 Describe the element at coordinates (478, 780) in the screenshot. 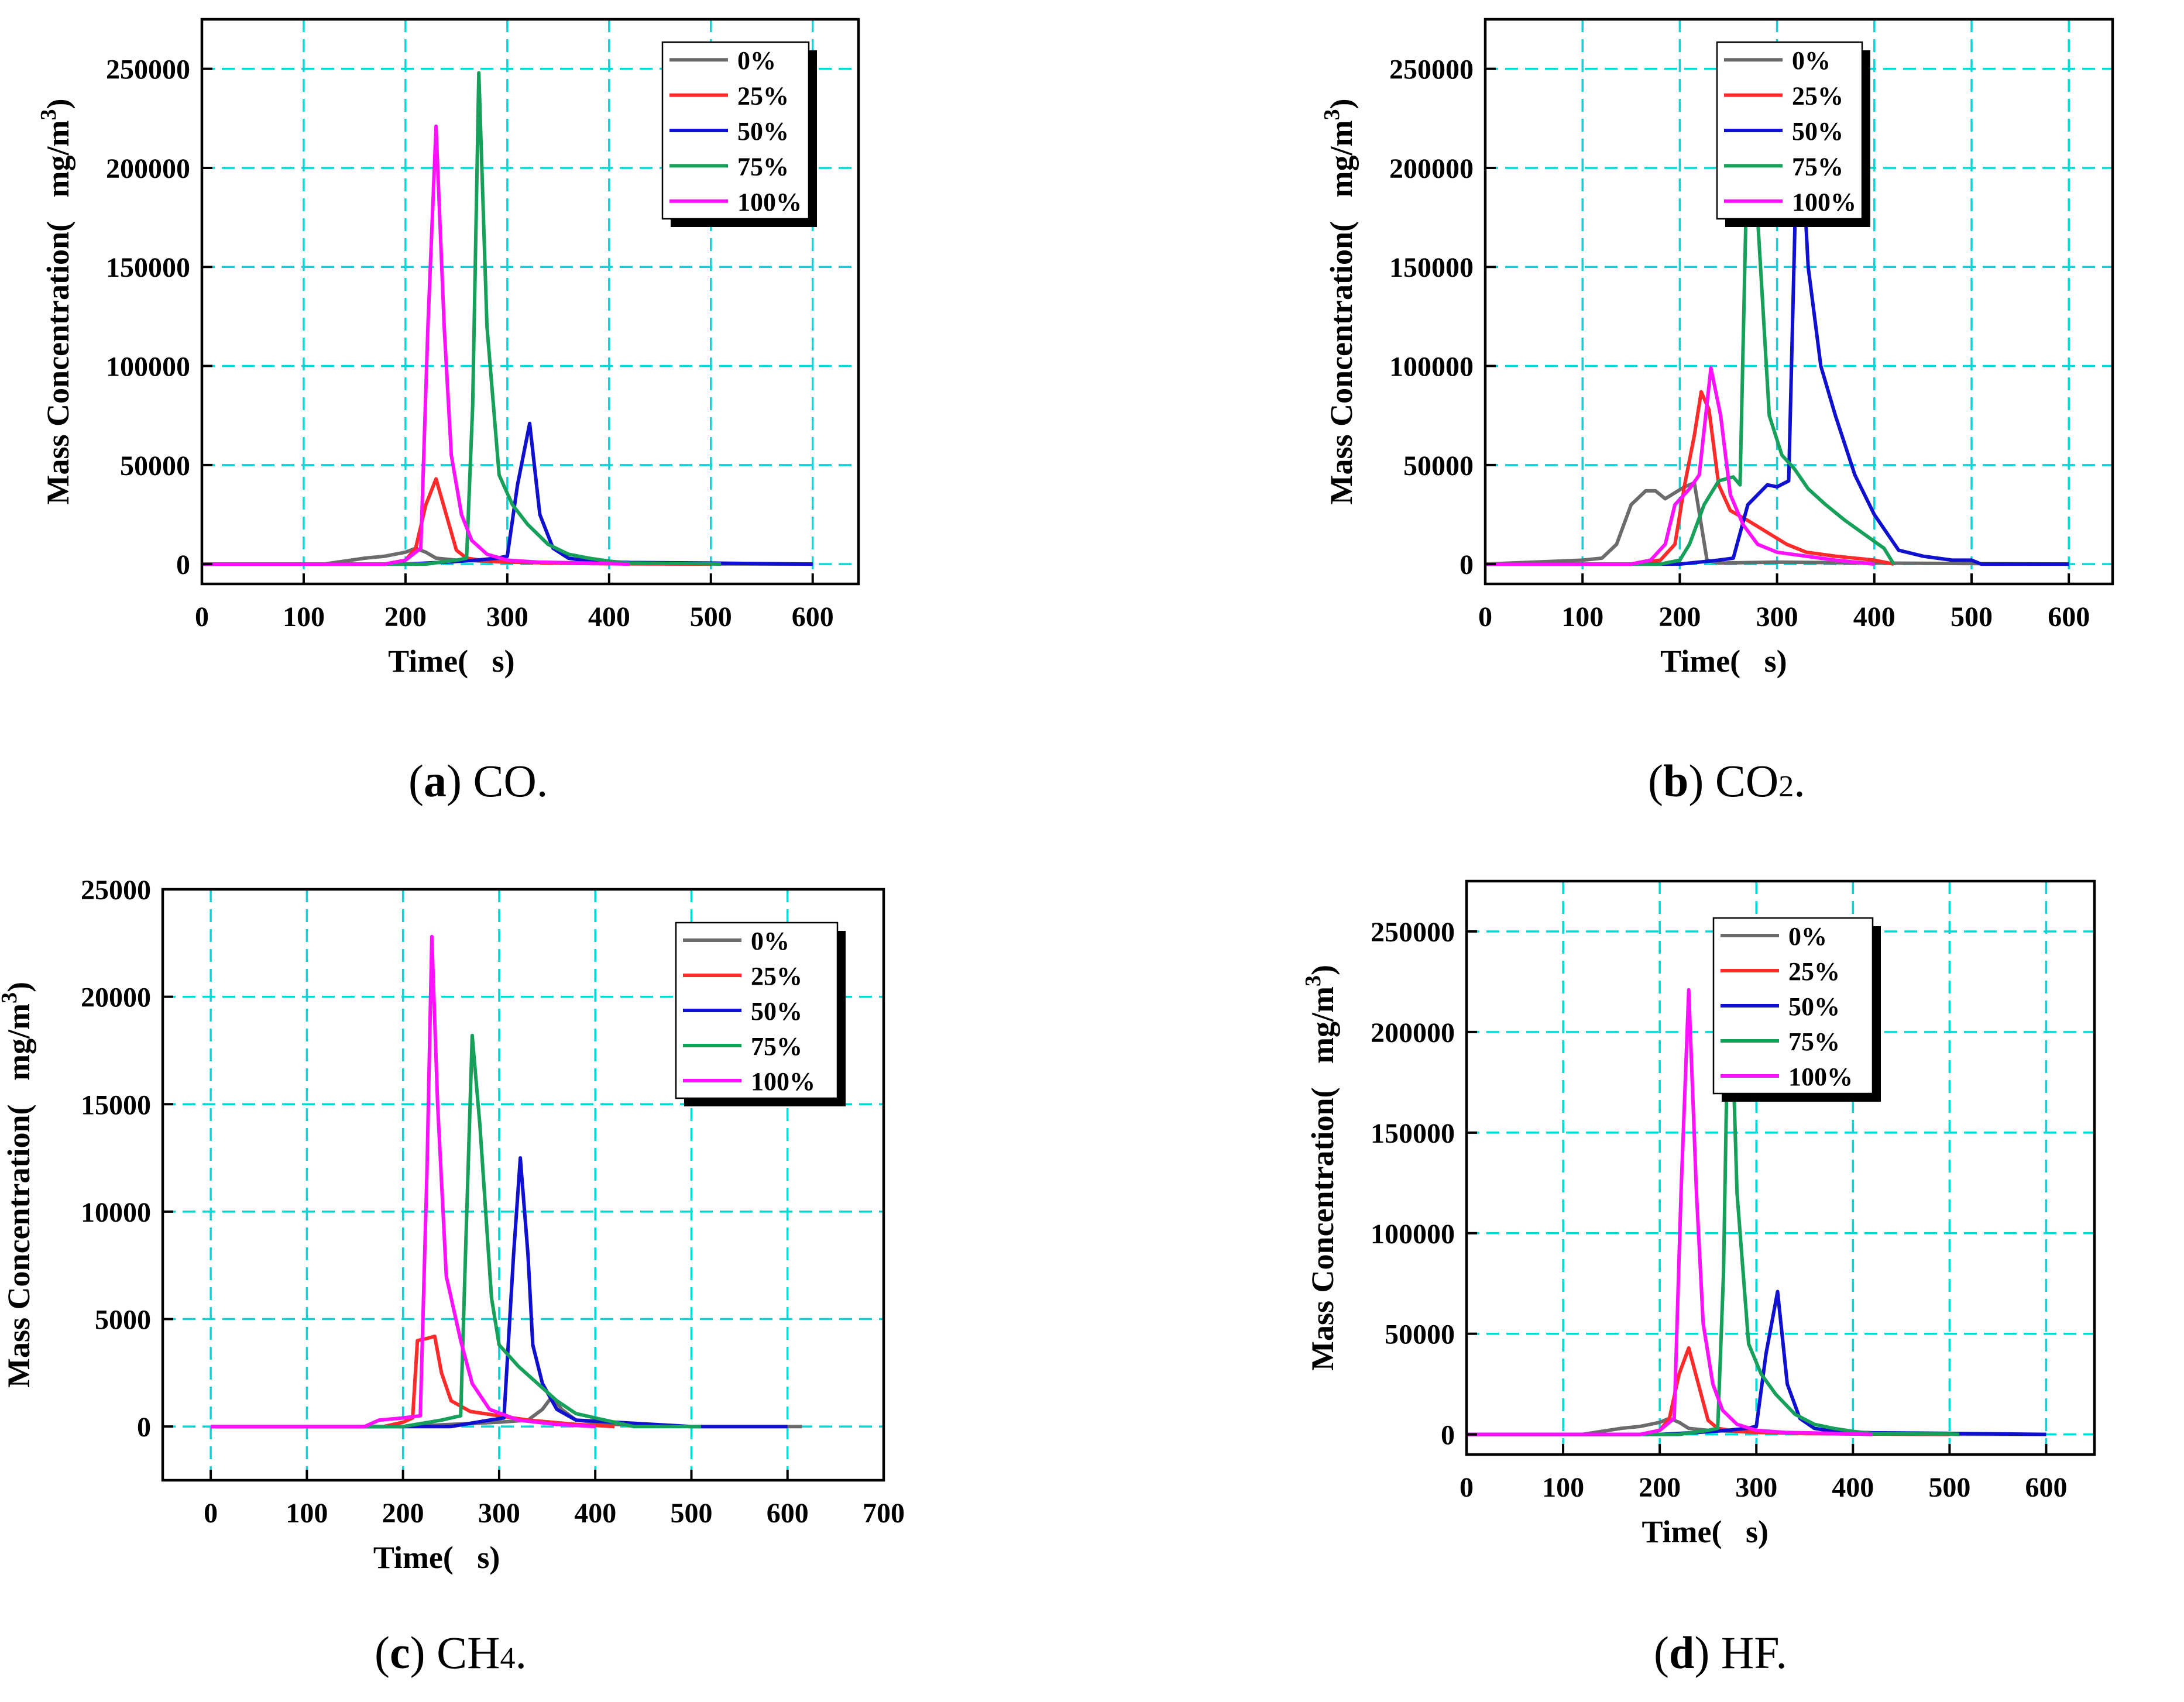

I see `caption-a: (a) CO.` at that location.